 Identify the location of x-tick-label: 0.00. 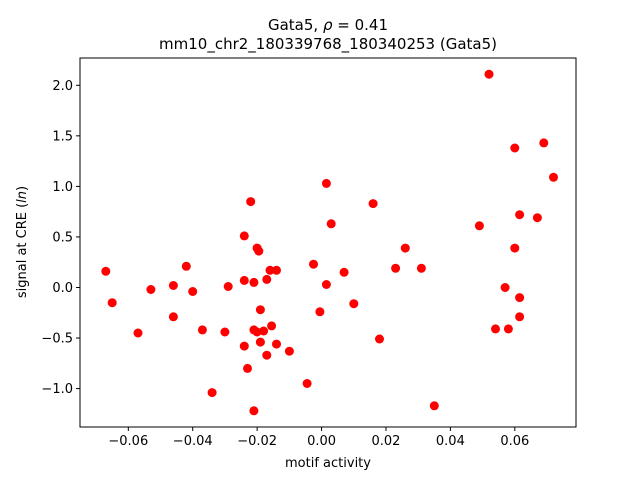
(321, 441).